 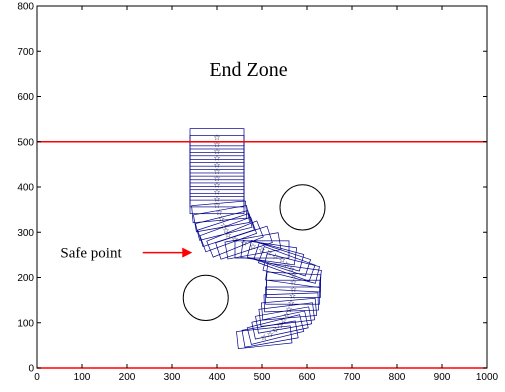 I want to click on path-point-36: ☆, so click(x=264, y=337).